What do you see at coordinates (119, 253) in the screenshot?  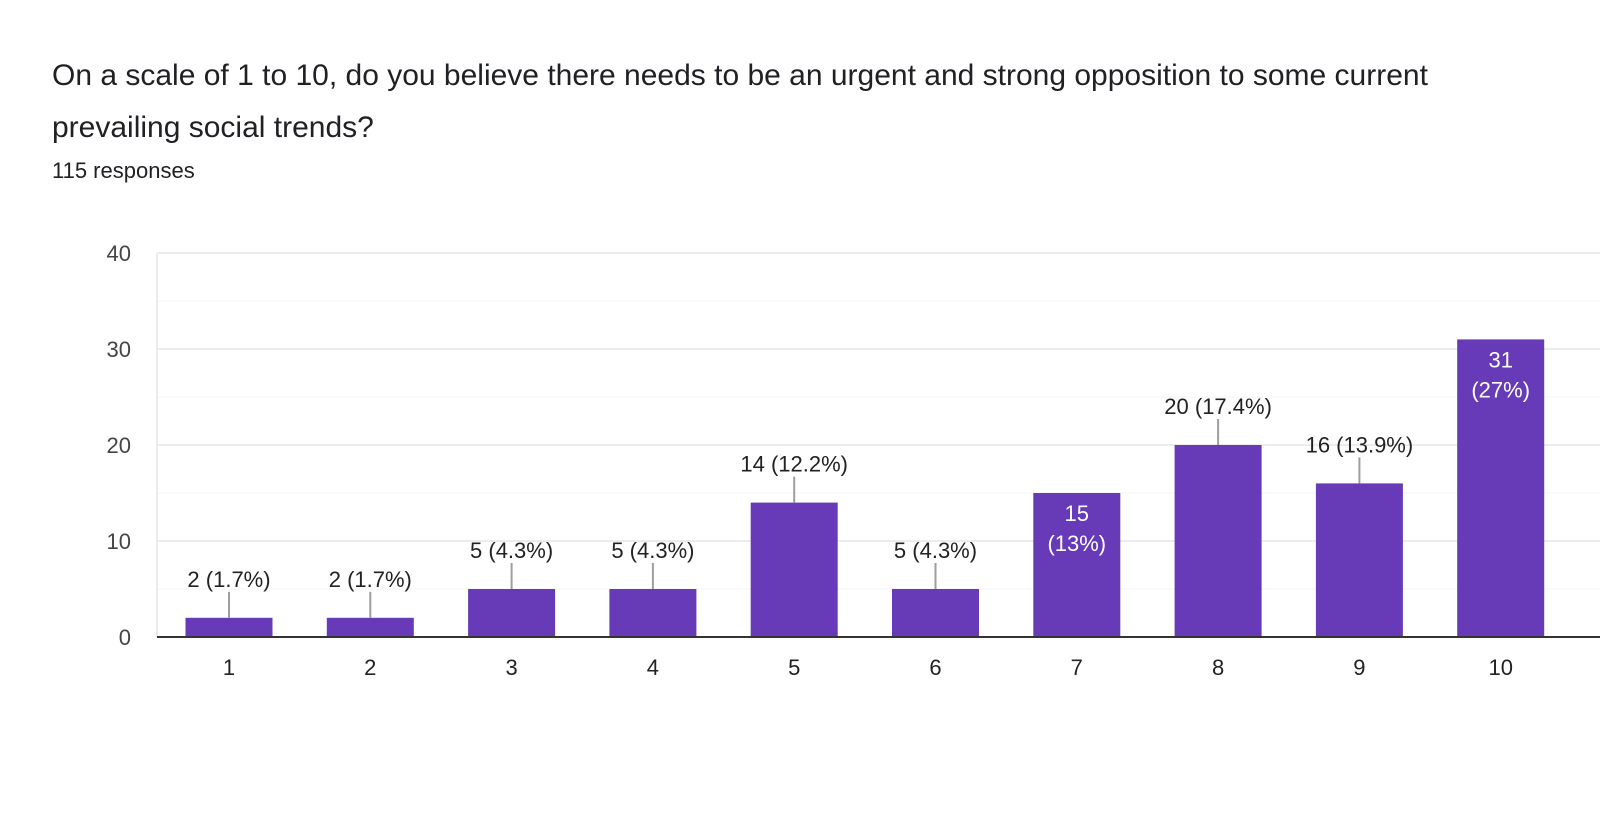 I see `y-tick-label: 40` at bounding box center [119, 253].